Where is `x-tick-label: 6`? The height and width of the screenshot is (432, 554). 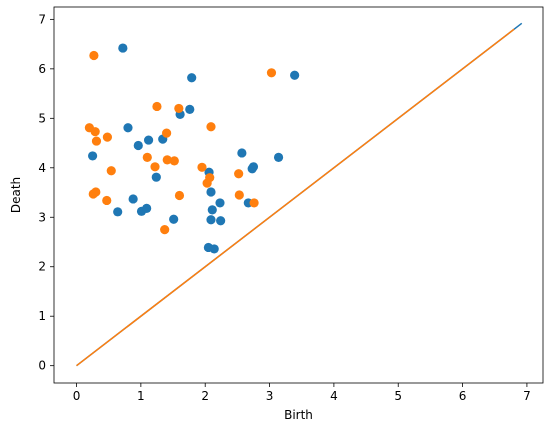
x-tick-label: 6 is located at coordinates (463, 396).